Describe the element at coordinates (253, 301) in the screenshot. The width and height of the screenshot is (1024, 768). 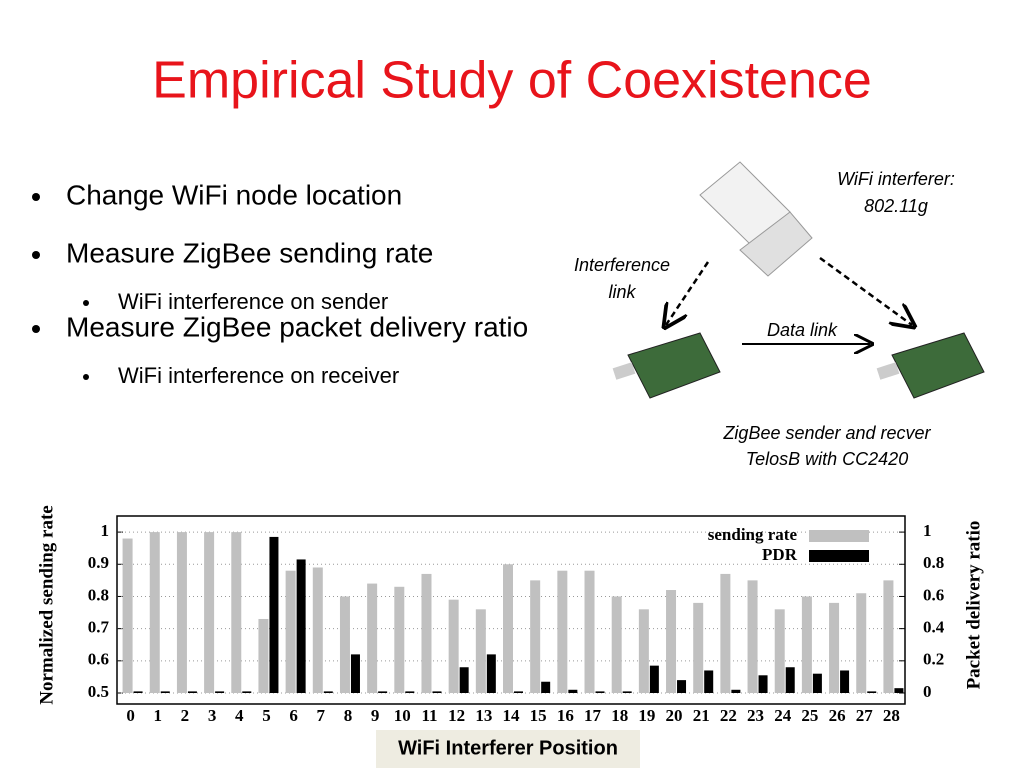
I see `sub-bullet-text: WiFi interference on sender` at that location.